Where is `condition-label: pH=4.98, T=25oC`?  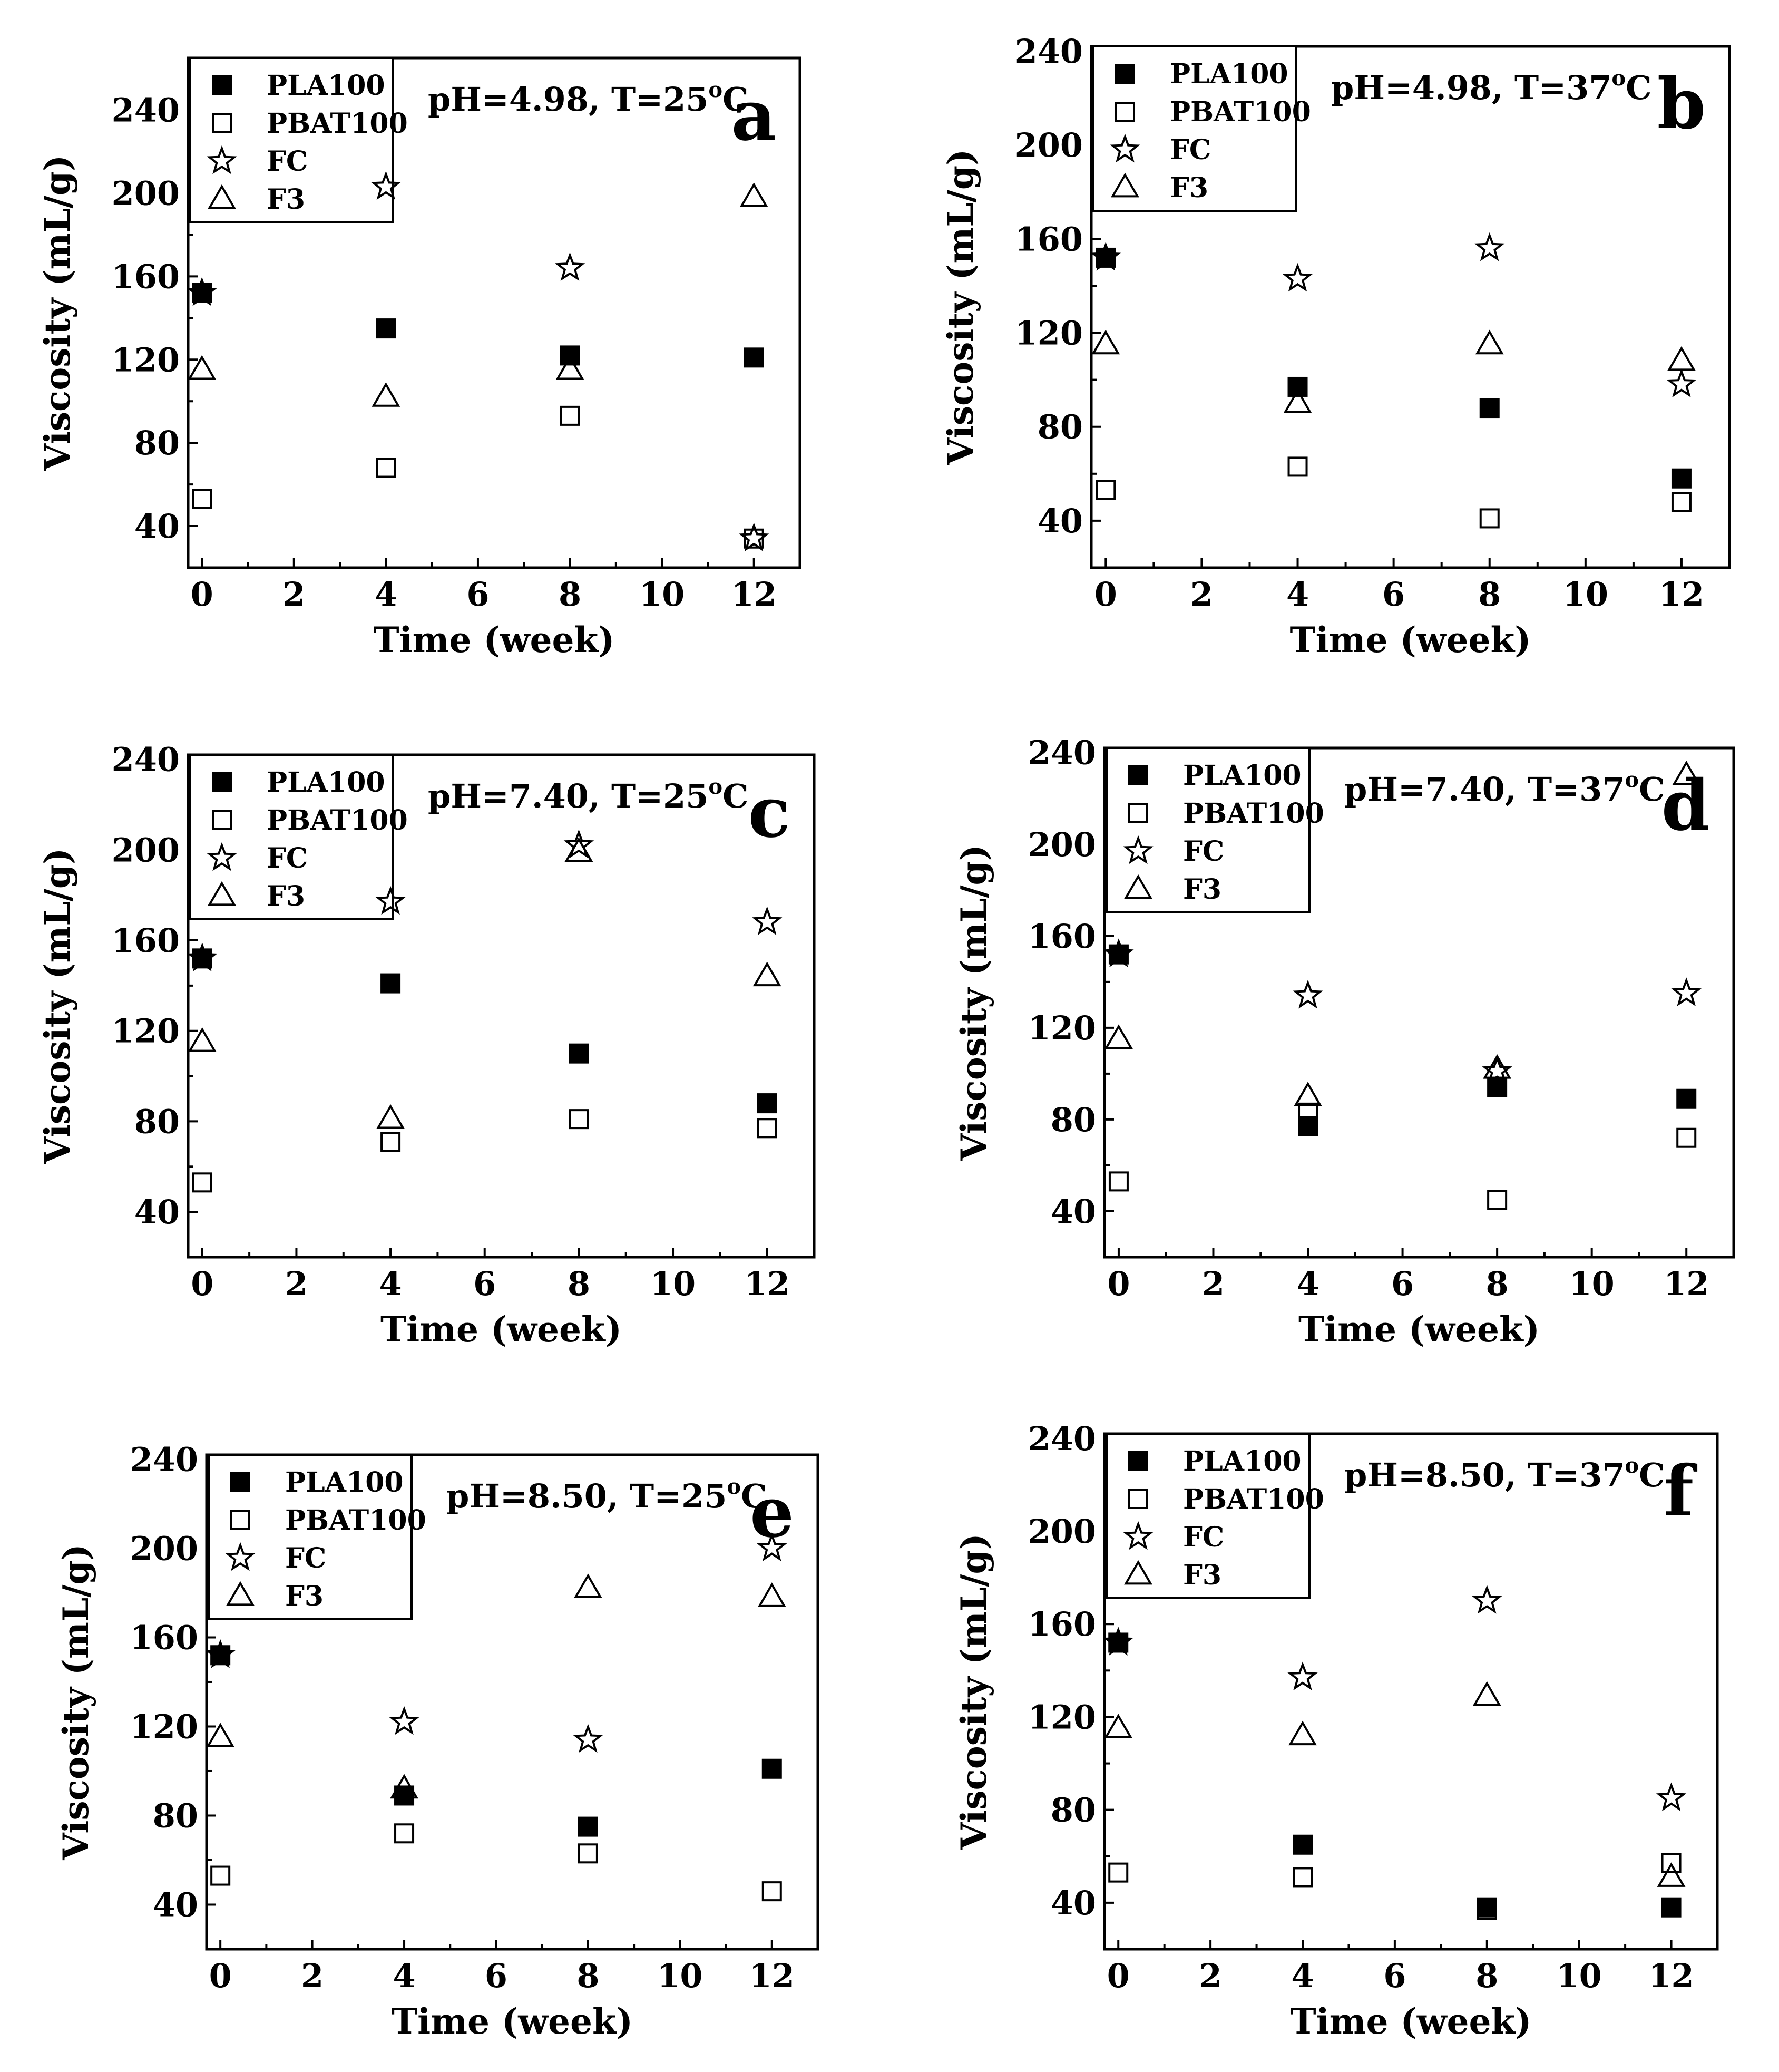 condition-label: pH=4.98, T=25oC is located at coordinates (588, 98).